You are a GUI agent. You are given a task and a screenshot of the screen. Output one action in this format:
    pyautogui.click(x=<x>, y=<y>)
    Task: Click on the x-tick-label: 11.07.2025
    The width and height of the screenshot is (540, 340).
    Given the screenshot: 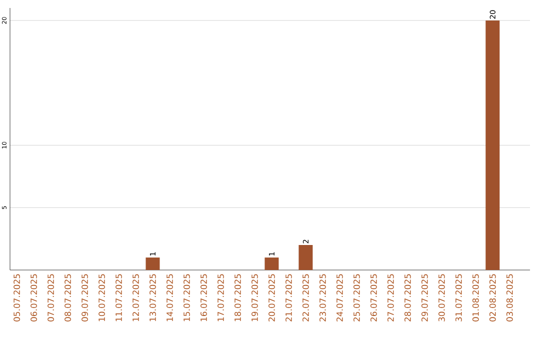 What is the action you would take?
    pyautogui.click(x=119, y=298)
    